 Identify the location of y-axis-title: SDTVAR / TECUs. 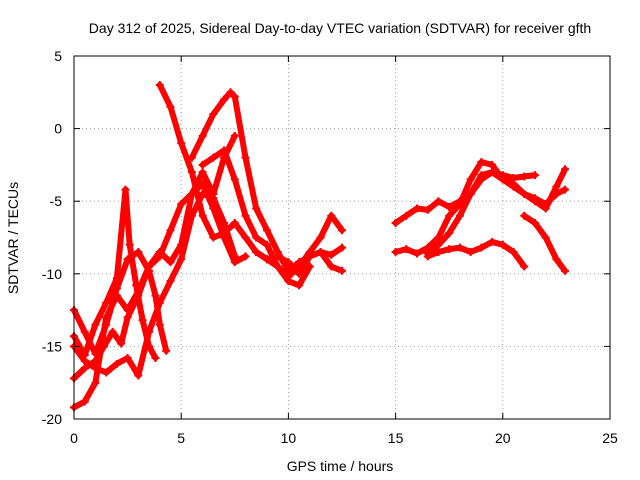
(13, 238).